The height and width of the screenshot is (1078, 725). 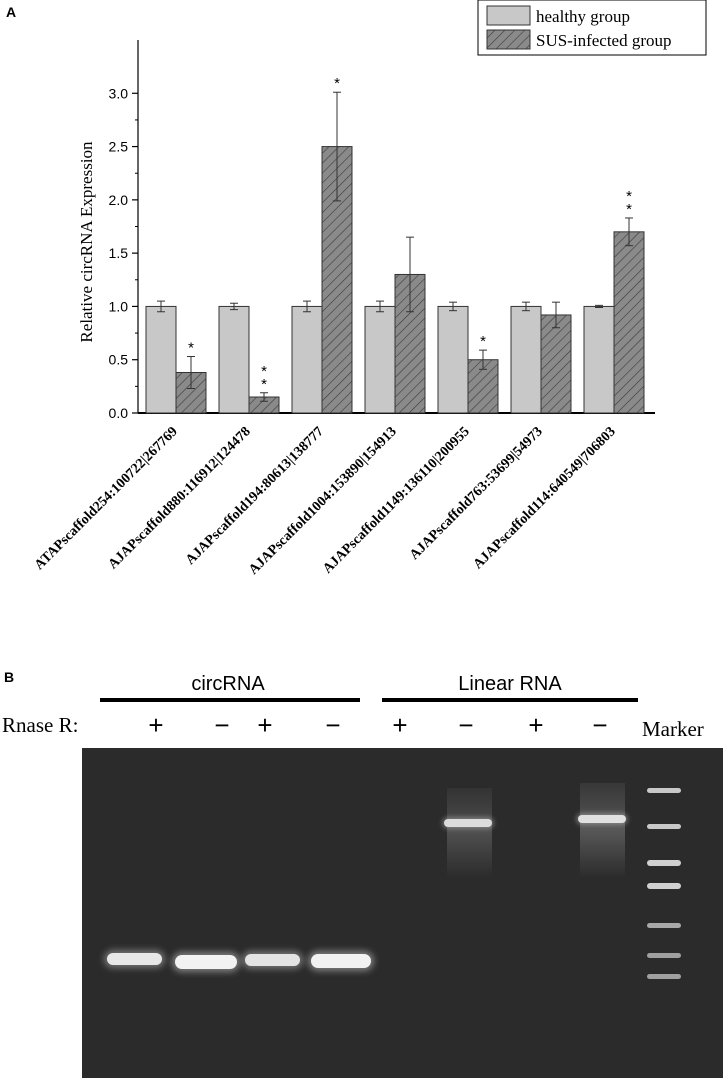 I want to click on x-tick-label: AJAPscaffold114:640549|706803, so click(x=545, y=498).